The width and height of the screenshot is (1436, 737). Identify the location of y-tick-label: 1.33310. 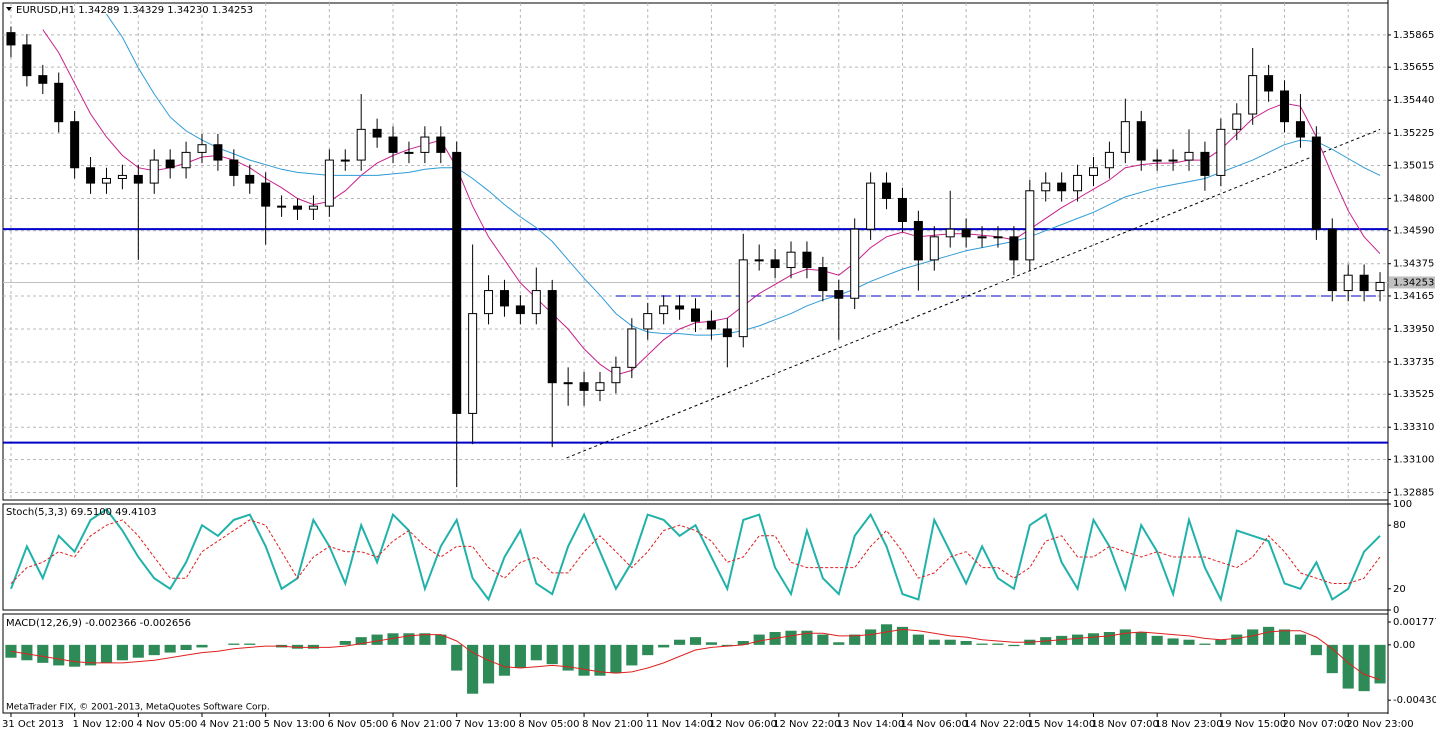
(1413, 427).